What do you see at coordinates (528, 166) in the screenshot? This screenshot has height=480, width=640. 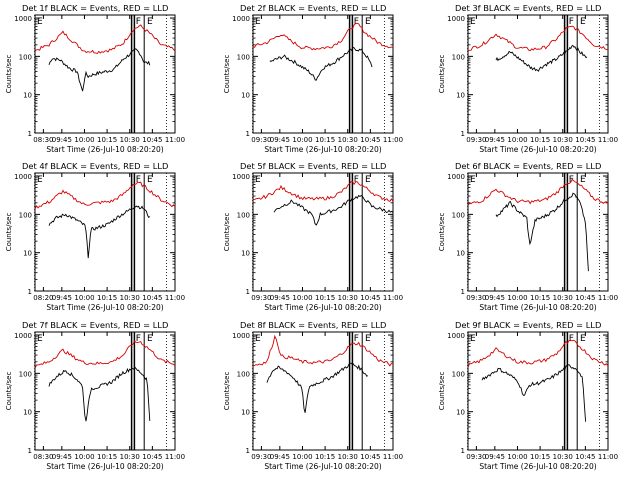 I see `chart-title: Det 6f BLACK = Events, RED = LLD` at bounding box center [528, 166].